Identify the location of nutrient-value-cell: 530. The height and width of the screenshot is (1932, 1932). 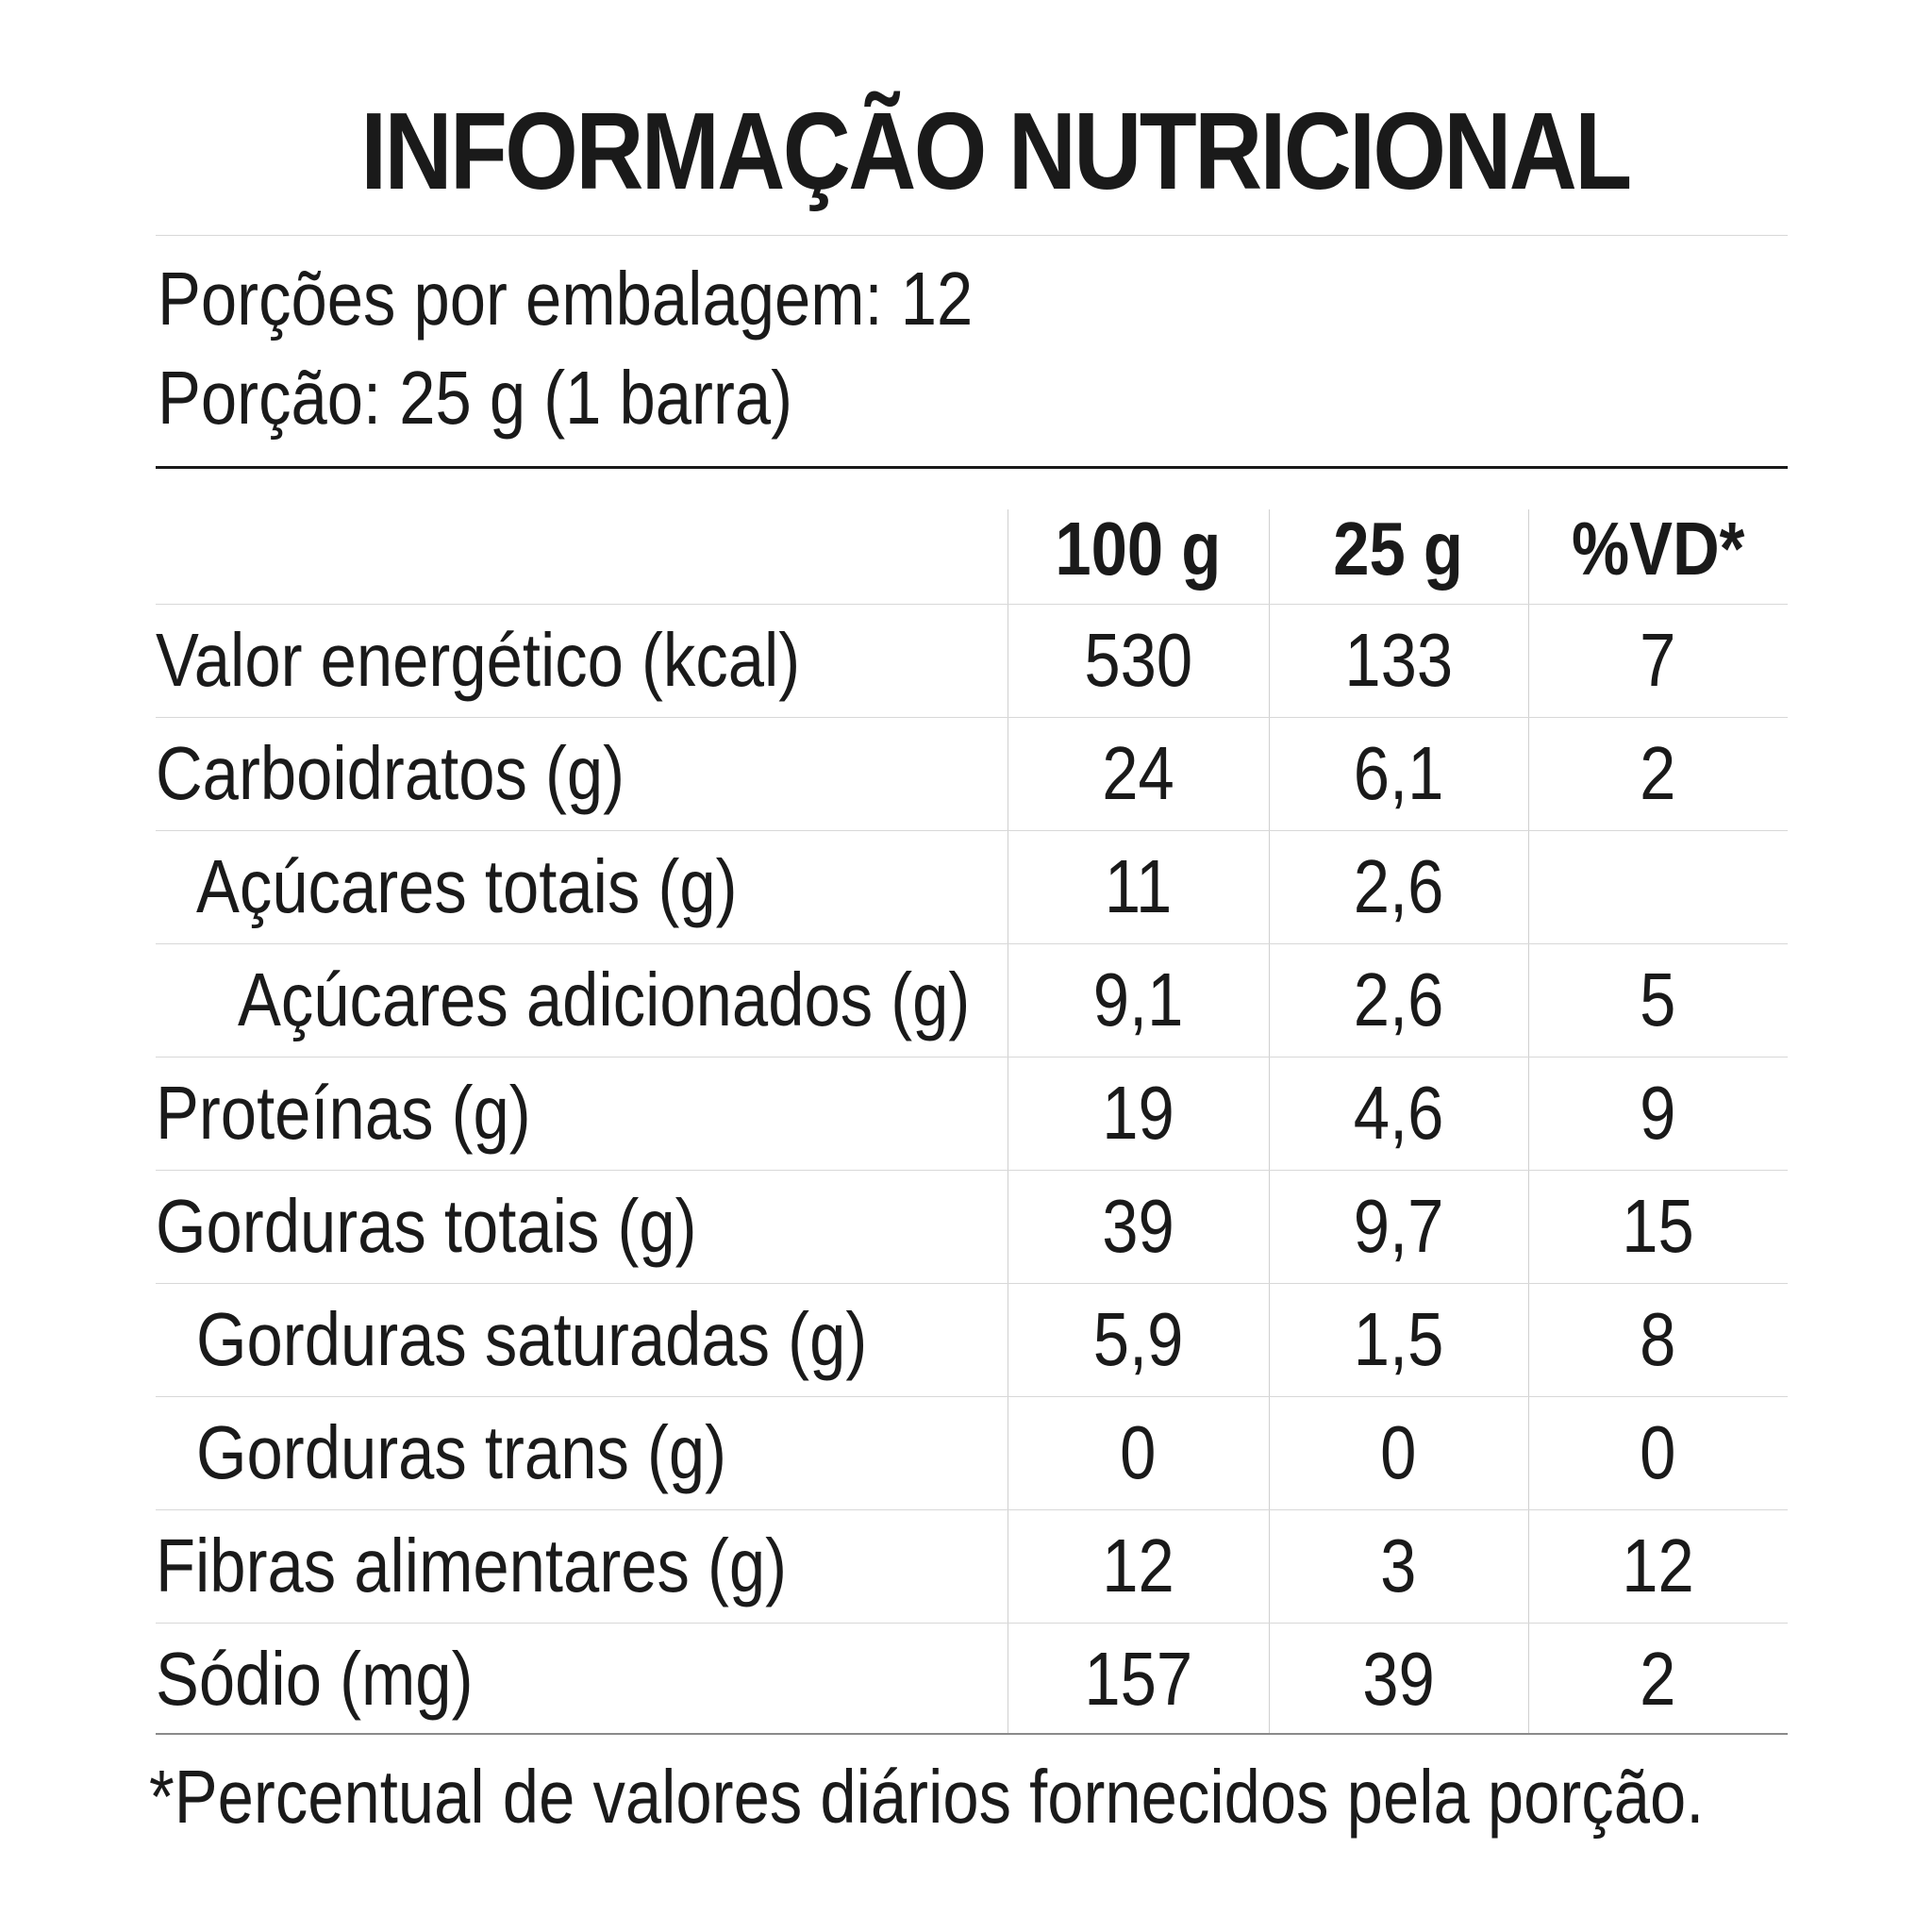
(1138, 660).